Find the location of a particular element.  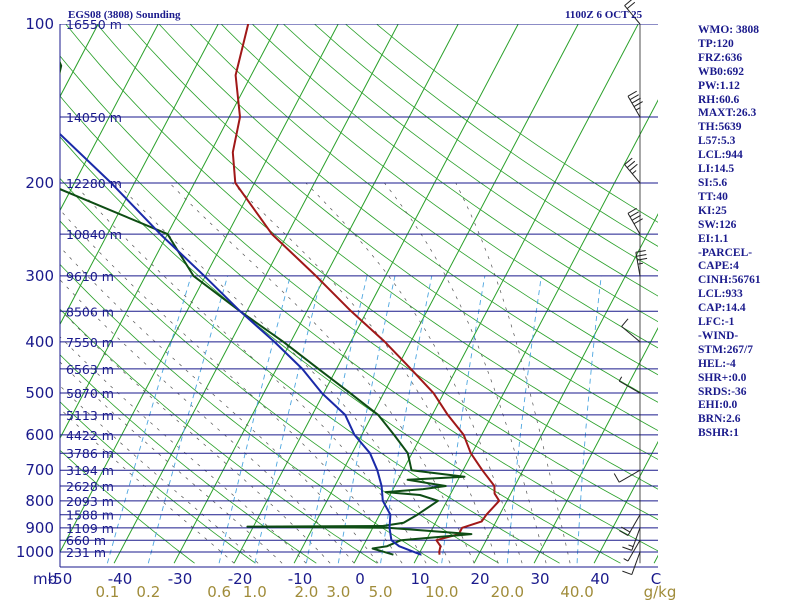

height-level-label: 14050 m is located at coordinates (94, 117).